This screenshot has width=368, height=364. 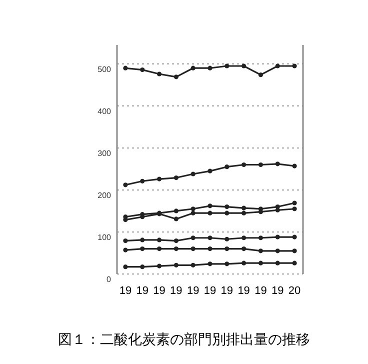 I want to click on y-tick-label: 0, so click(x=109, y=279).